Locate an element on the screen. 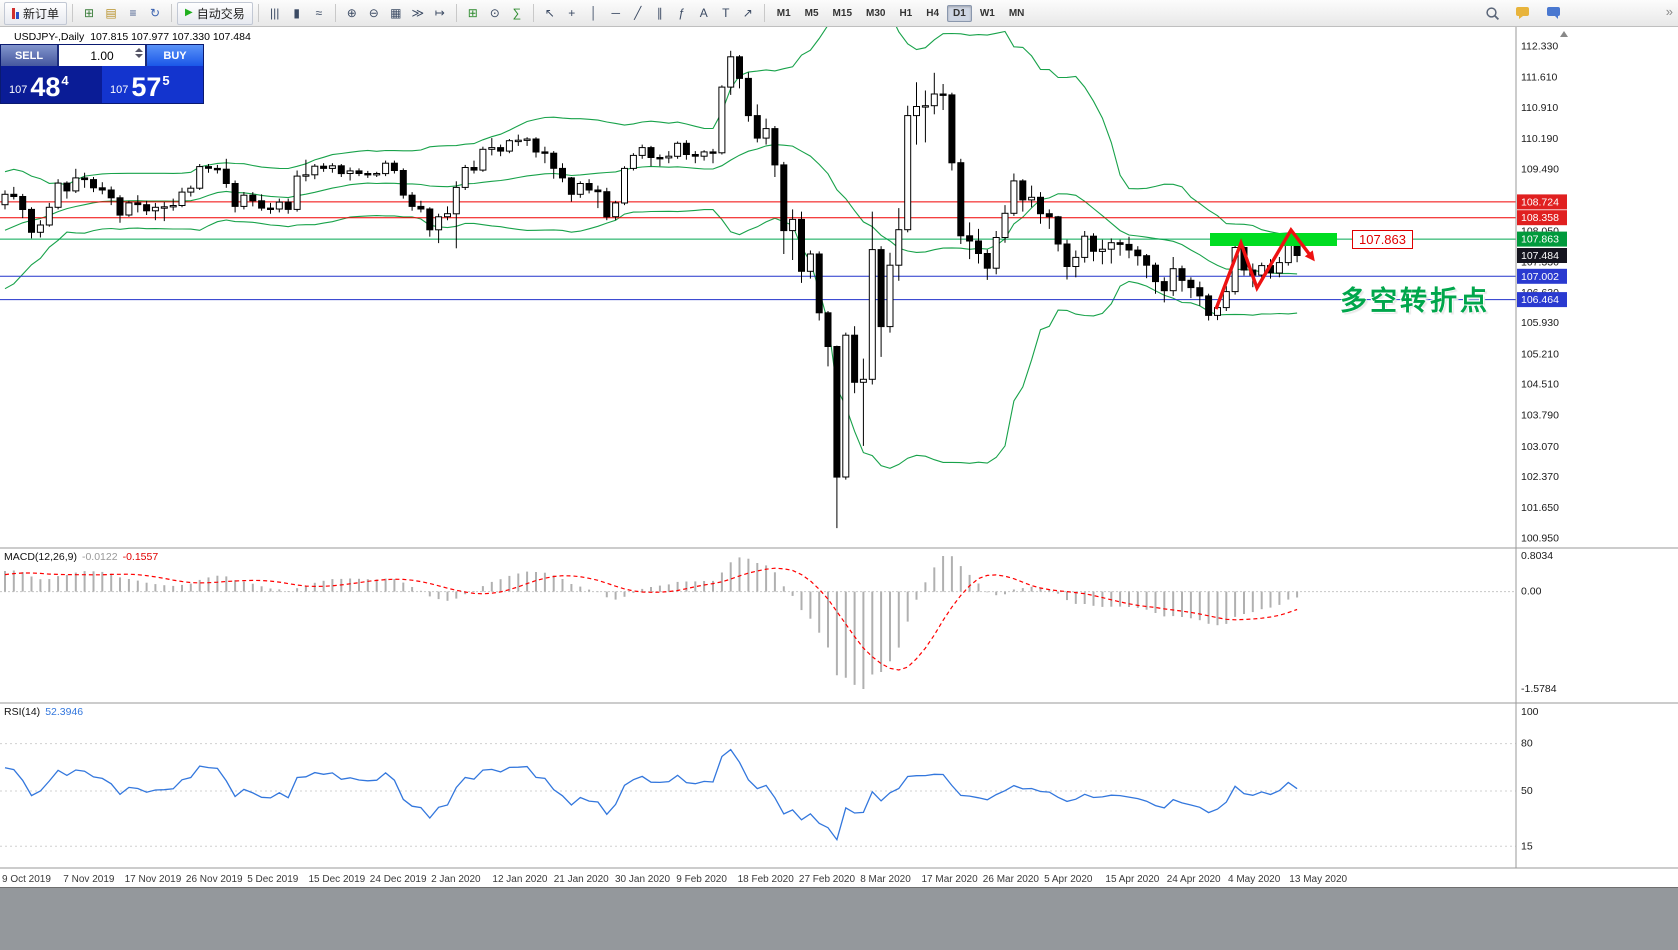  play-icon: ▶ is located at coordinates (189, 12).